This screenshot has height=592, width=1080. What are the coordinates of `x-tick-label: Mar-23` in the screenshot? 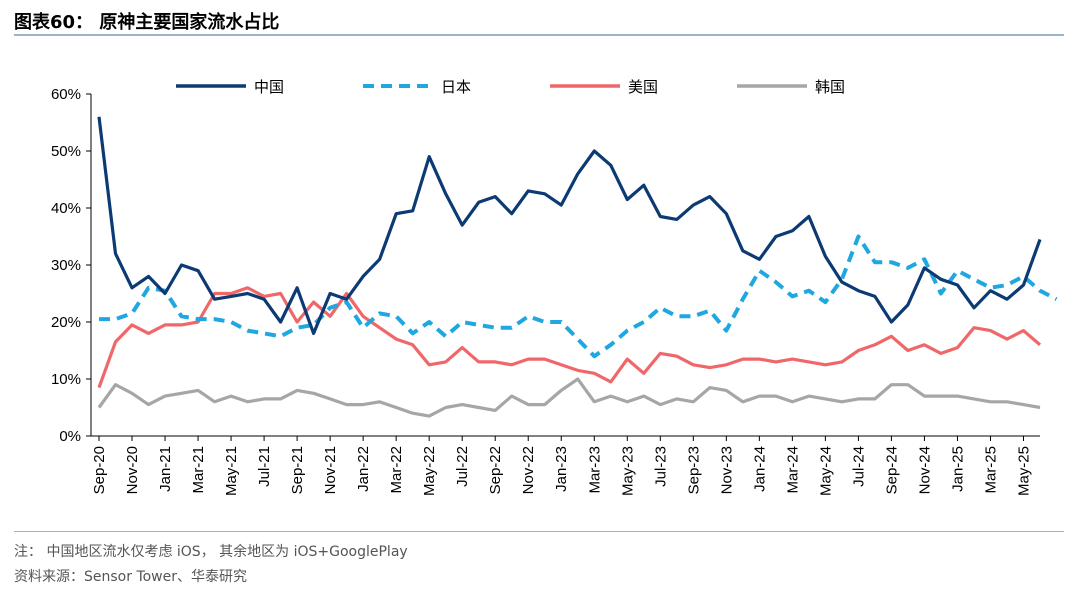 It's located at (594, 470).